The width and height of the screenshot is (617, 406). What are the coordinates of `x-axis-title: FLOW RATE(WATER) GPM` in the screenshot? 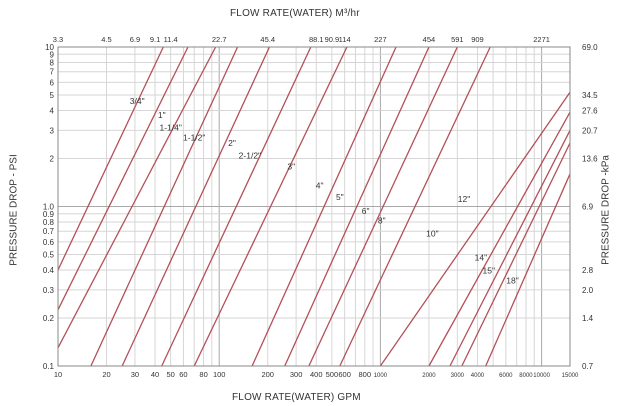 It's located at (296, 397).